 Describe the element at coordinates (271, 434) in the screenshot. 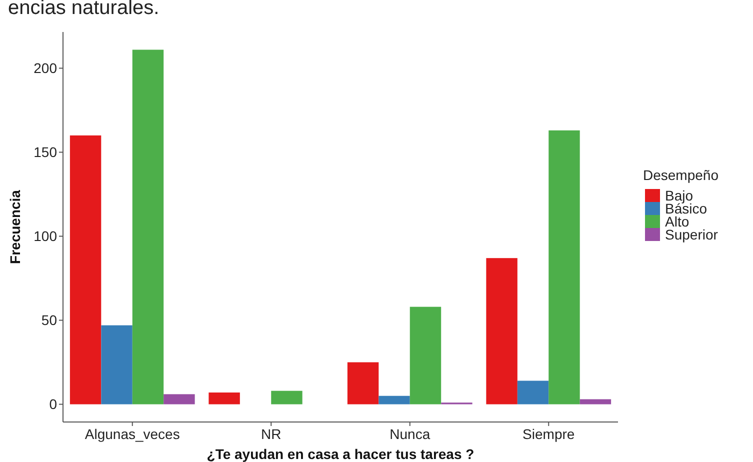

I see `x-tick-label: NR` at that location.